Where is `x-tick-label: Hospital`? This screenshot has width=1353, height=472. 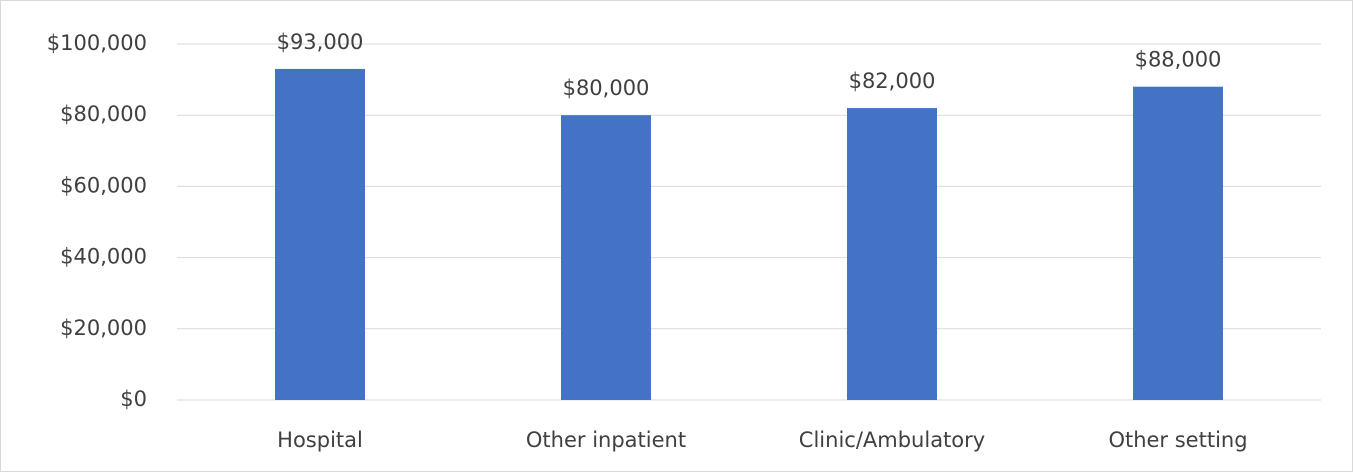 x-tick-label: Hospital is located at coordinates (320, 440).